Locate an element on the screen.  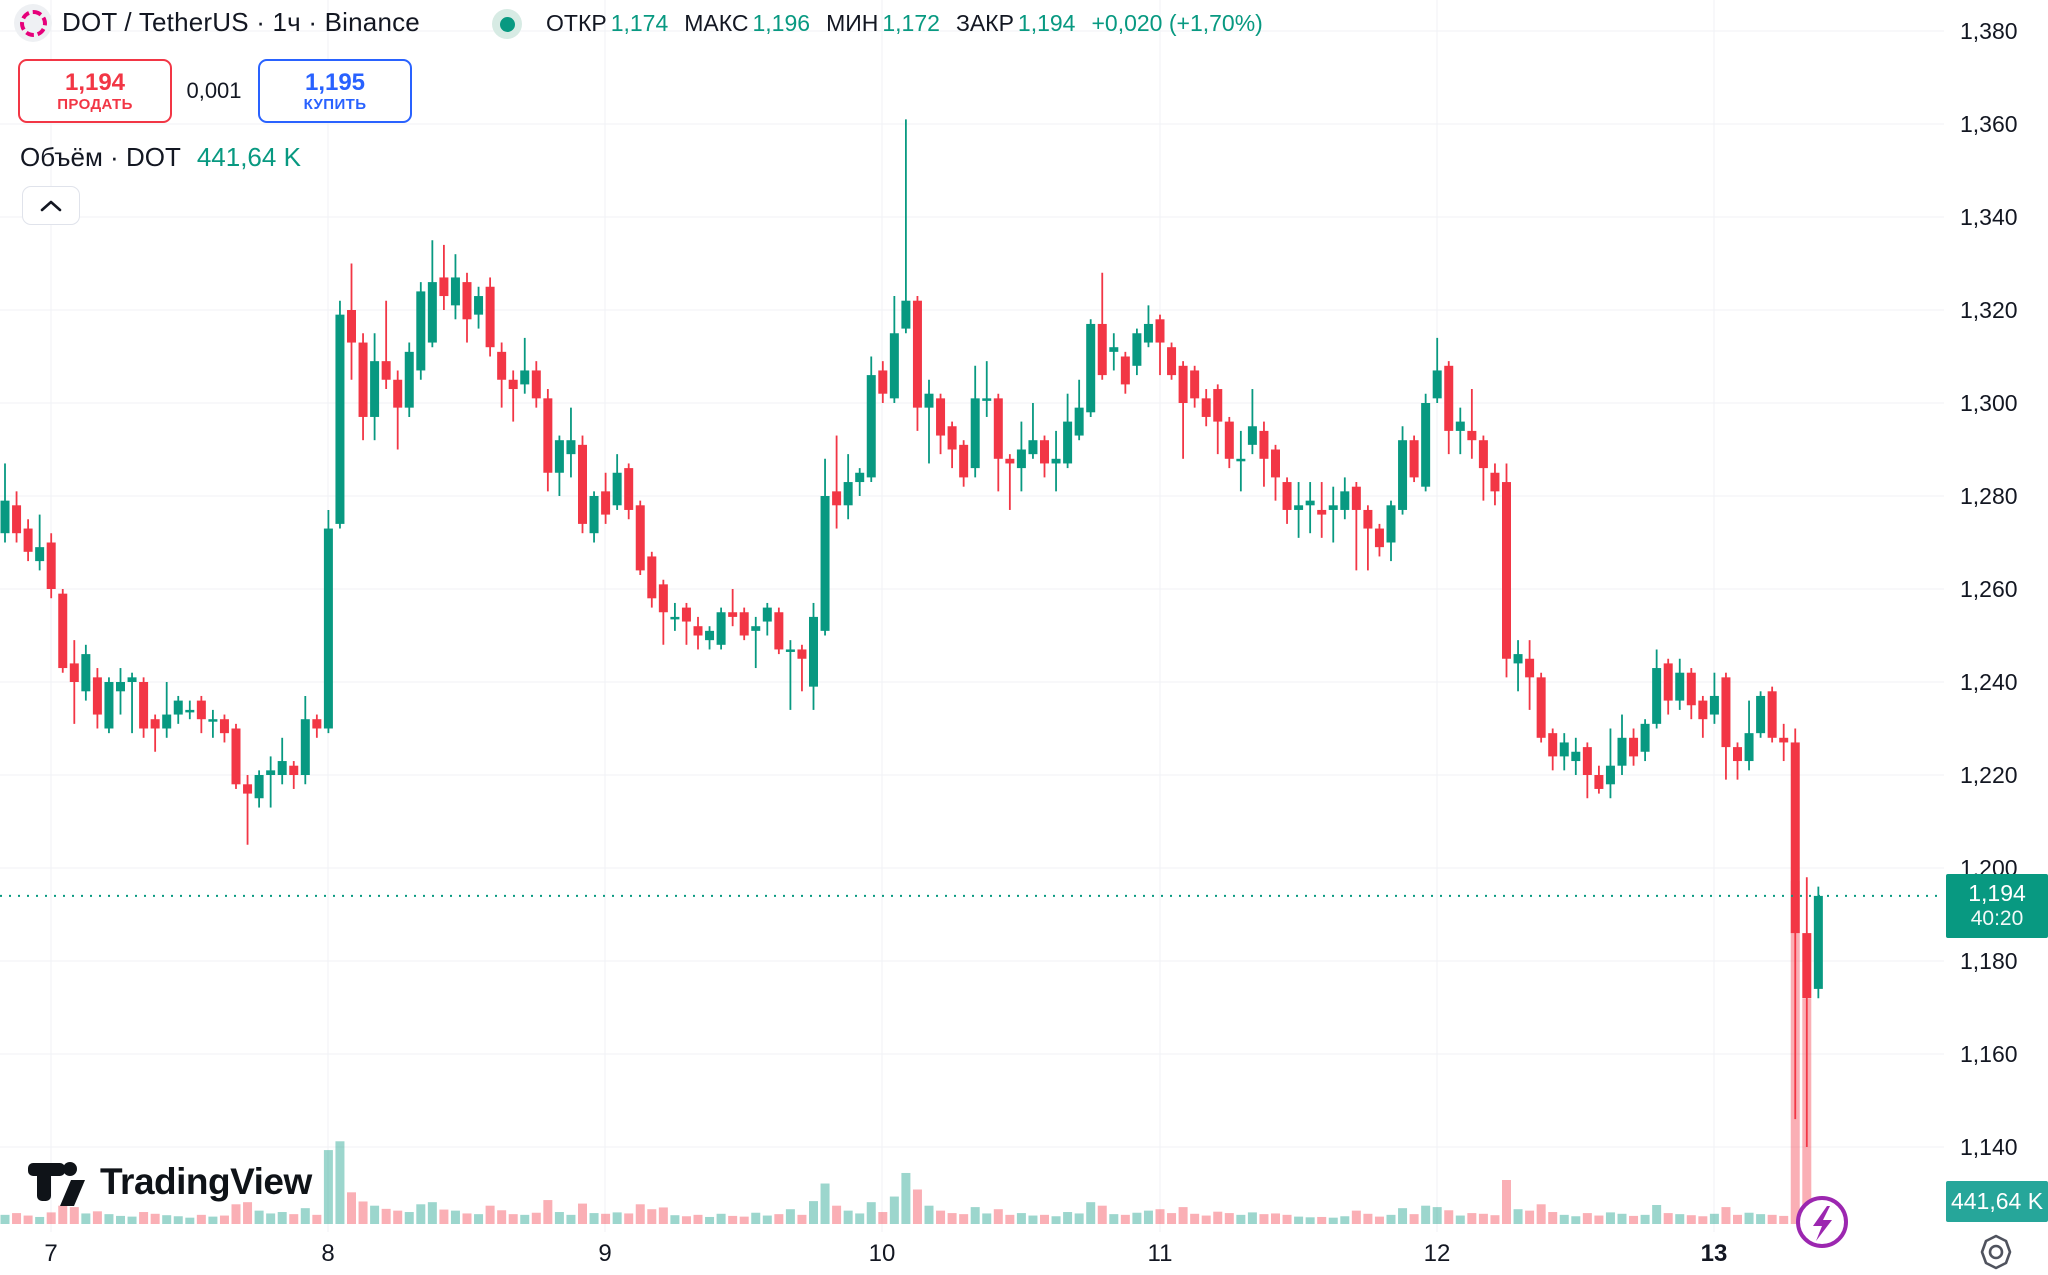
time-tick-label: 7 is located at coordinates (51, 1253).